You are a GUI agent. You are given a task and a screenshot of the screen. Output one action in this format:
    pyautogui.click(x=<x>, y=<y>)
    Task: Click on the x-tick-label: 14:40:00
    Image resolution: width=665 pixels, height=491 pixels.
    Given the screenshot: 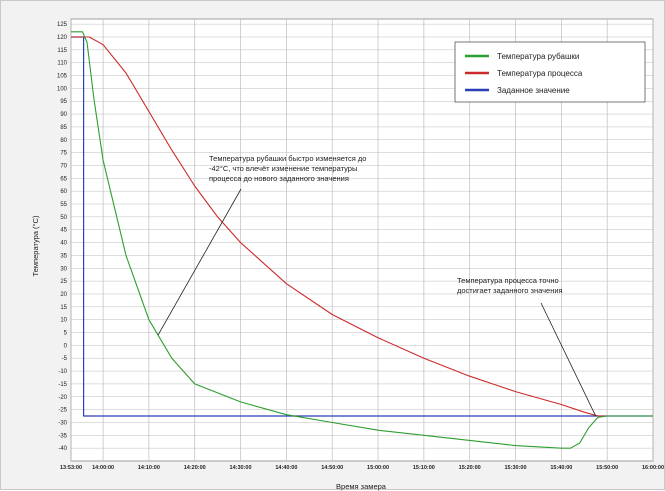 What is the action you would take?
    pyautogui.click(x=286, y=468)
    